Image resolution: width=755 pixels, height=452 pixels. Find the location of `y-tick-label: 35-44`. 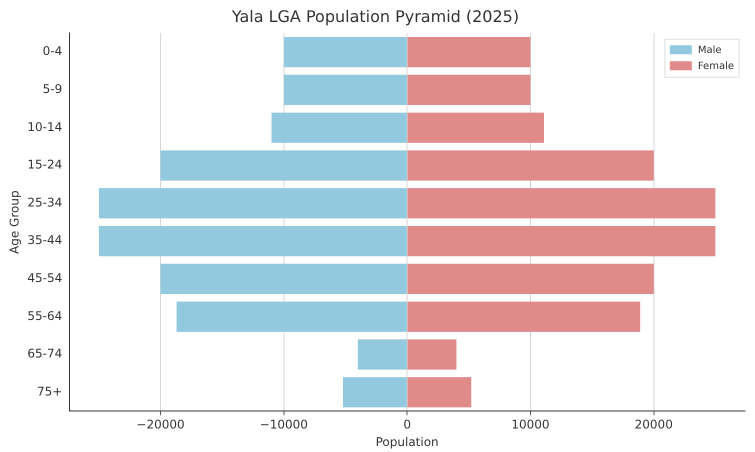

y-tick-label: 35-44 is located at coordinates (44, 240).